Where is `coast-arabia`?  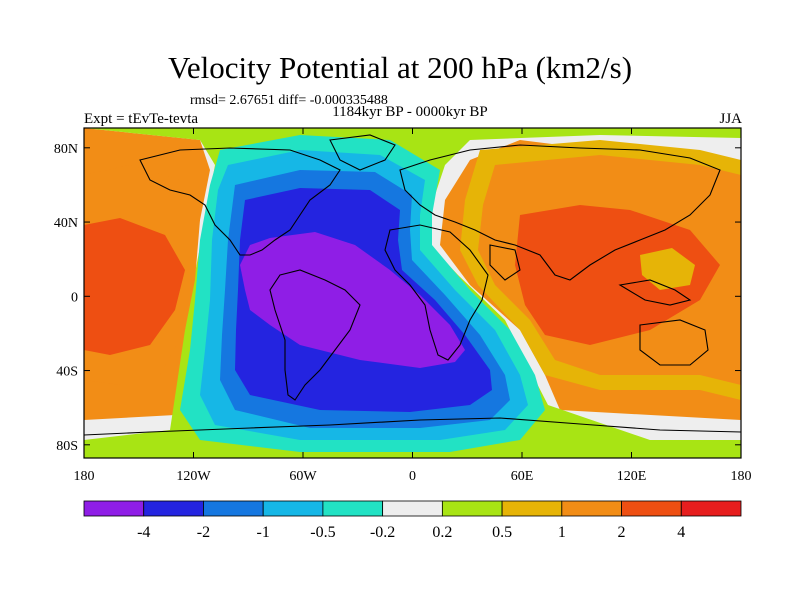 coast-arabia is located at coordinates (505, 262).